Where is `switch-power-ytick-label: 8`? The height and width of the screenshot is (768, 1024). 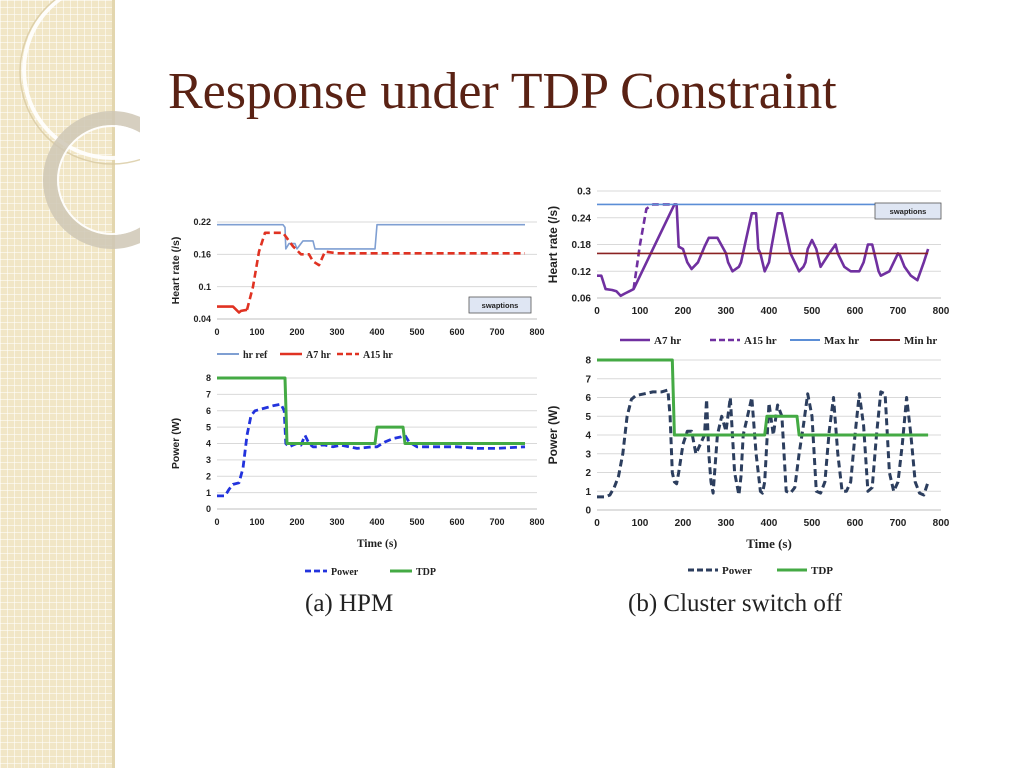
switch-power-ytick-label: 8 is located at coordinates (588, 361).